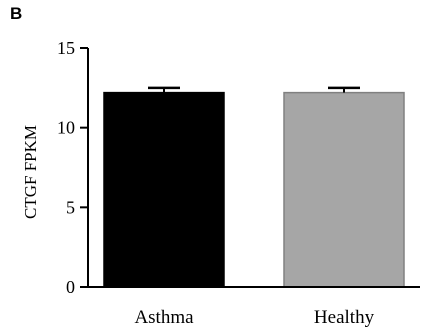 This screenshot has width=432, height=331. What do you see at coordinates (66, 128) in the screenshot?
I see `y-tick-label: 10` at bounding box center [66, 128].